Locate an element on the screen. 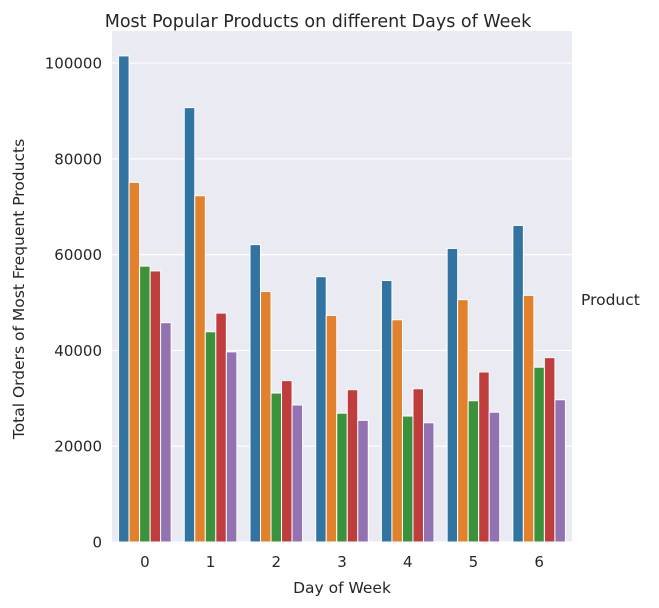  y-tick-label: 60000 is located at coordinates (78, 255).